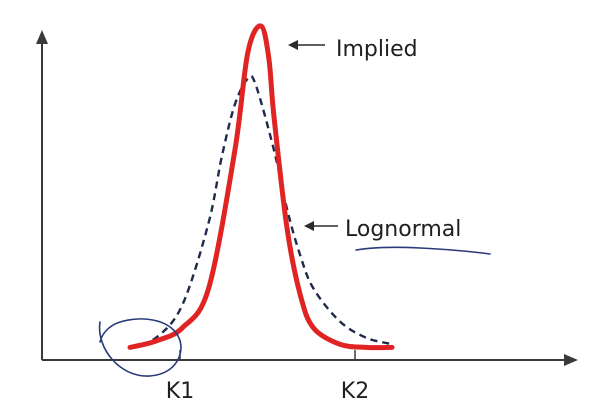 This screenshot has width=598, height=414. Describe the element at coordinates (355, 391) in the screenshot. I see `x-tick-label-k2: K2` at that location.